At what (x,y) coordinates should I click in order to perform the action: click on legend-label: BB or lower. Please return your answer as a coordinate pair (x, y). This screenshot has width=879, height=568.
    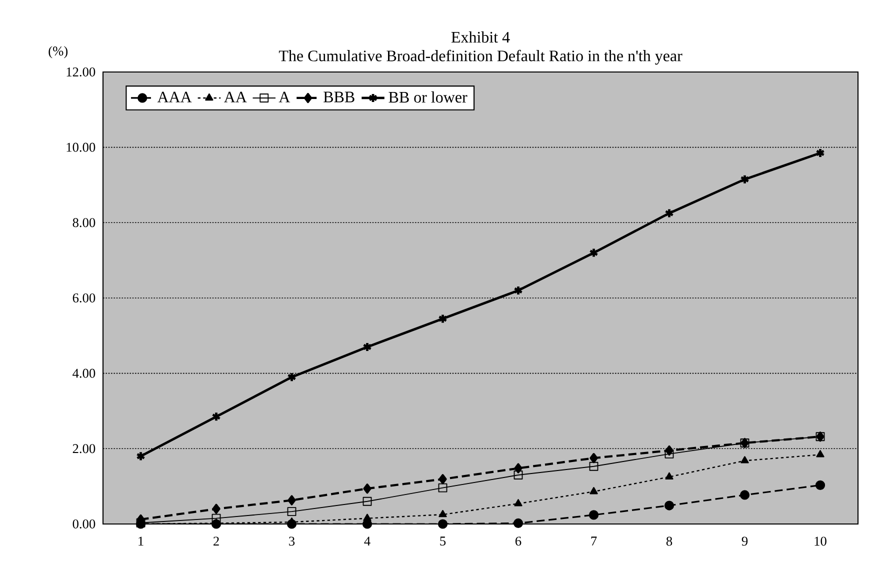
    Looking at the image, I should click on (428, 97).